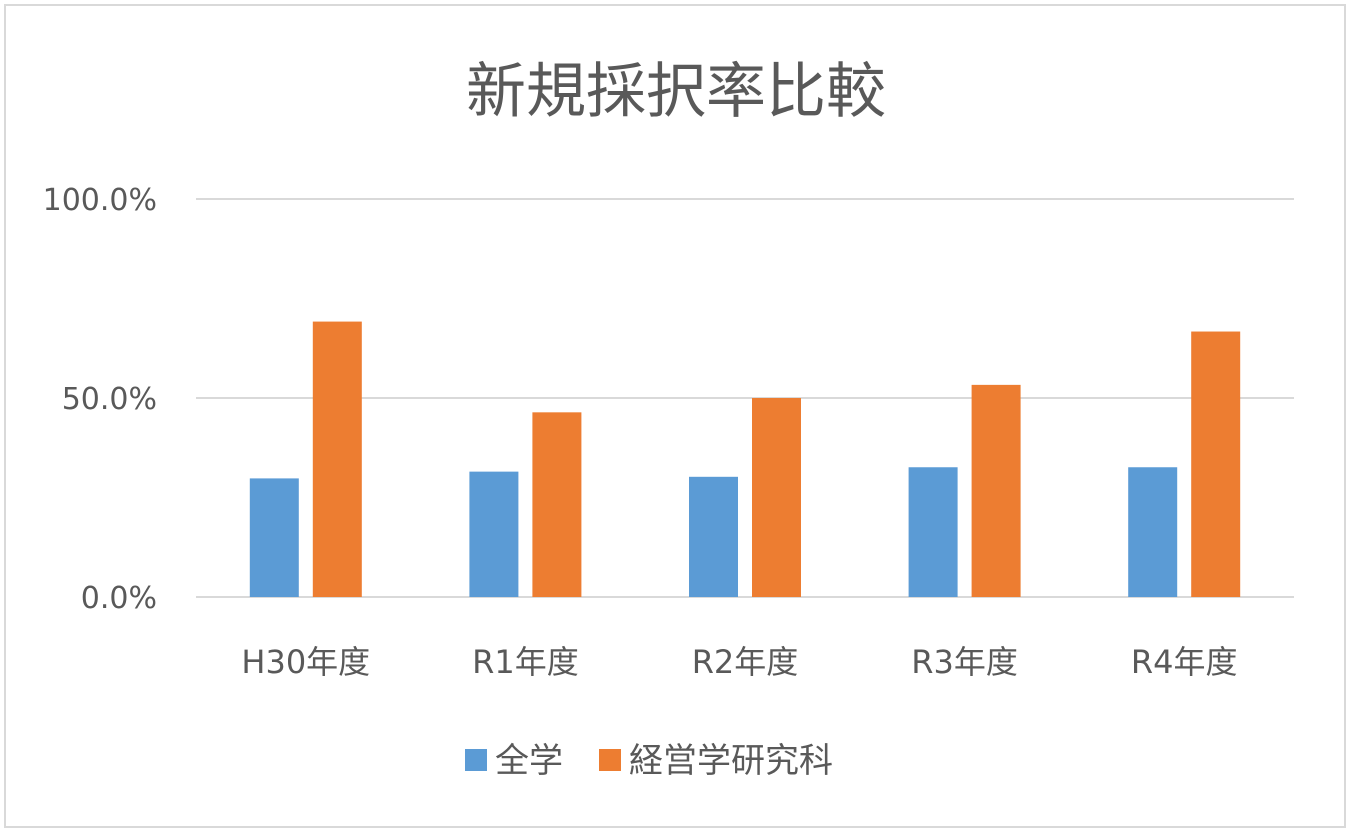  What do you see at coordinates (305, 662) in the screenshot?
I see `x-tick-label: H30年度` at bounding box center [305, 662].